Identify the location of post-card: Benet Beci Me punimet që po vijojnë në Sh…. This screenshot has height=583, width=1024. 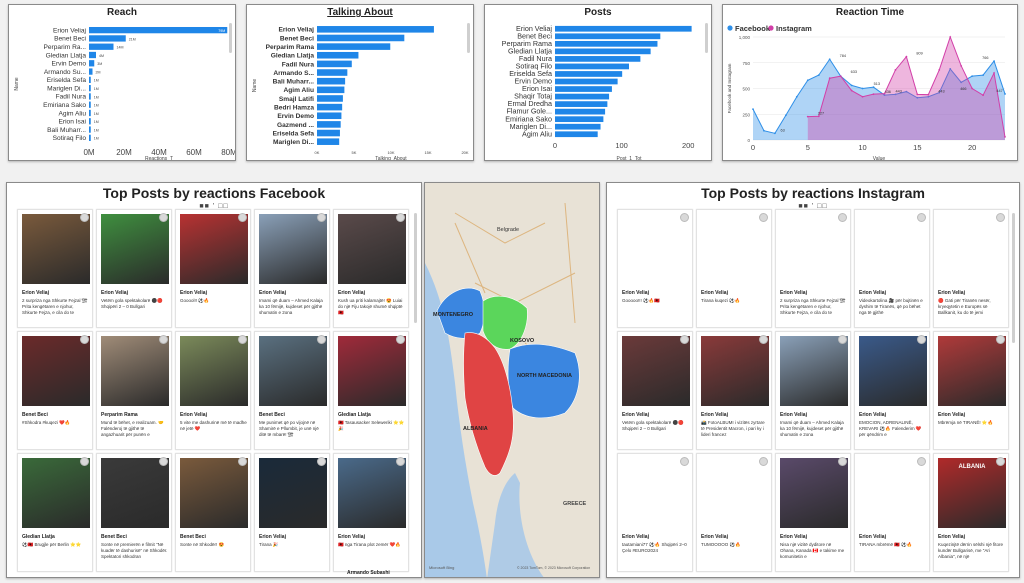
(292, 390).